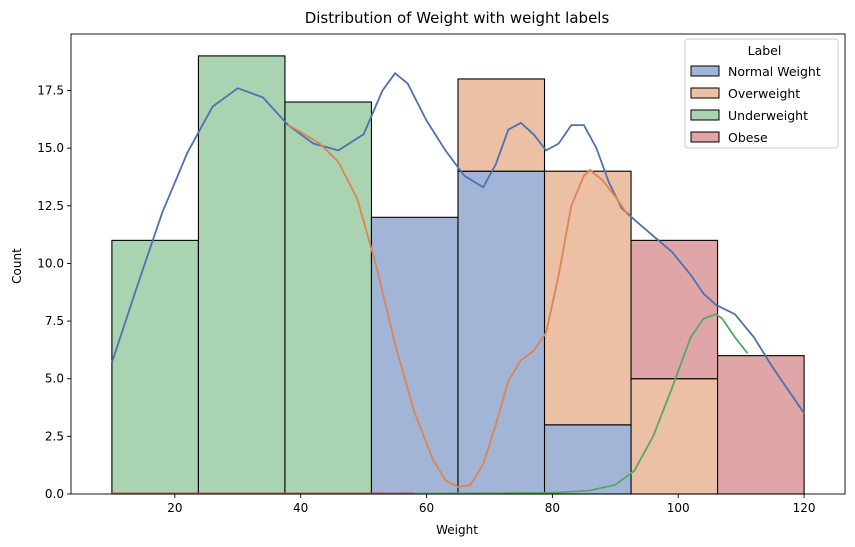  Describe the element at coordinates (54, 436) in the screenshot. I see `y-tick-label: 2.5` at that location.